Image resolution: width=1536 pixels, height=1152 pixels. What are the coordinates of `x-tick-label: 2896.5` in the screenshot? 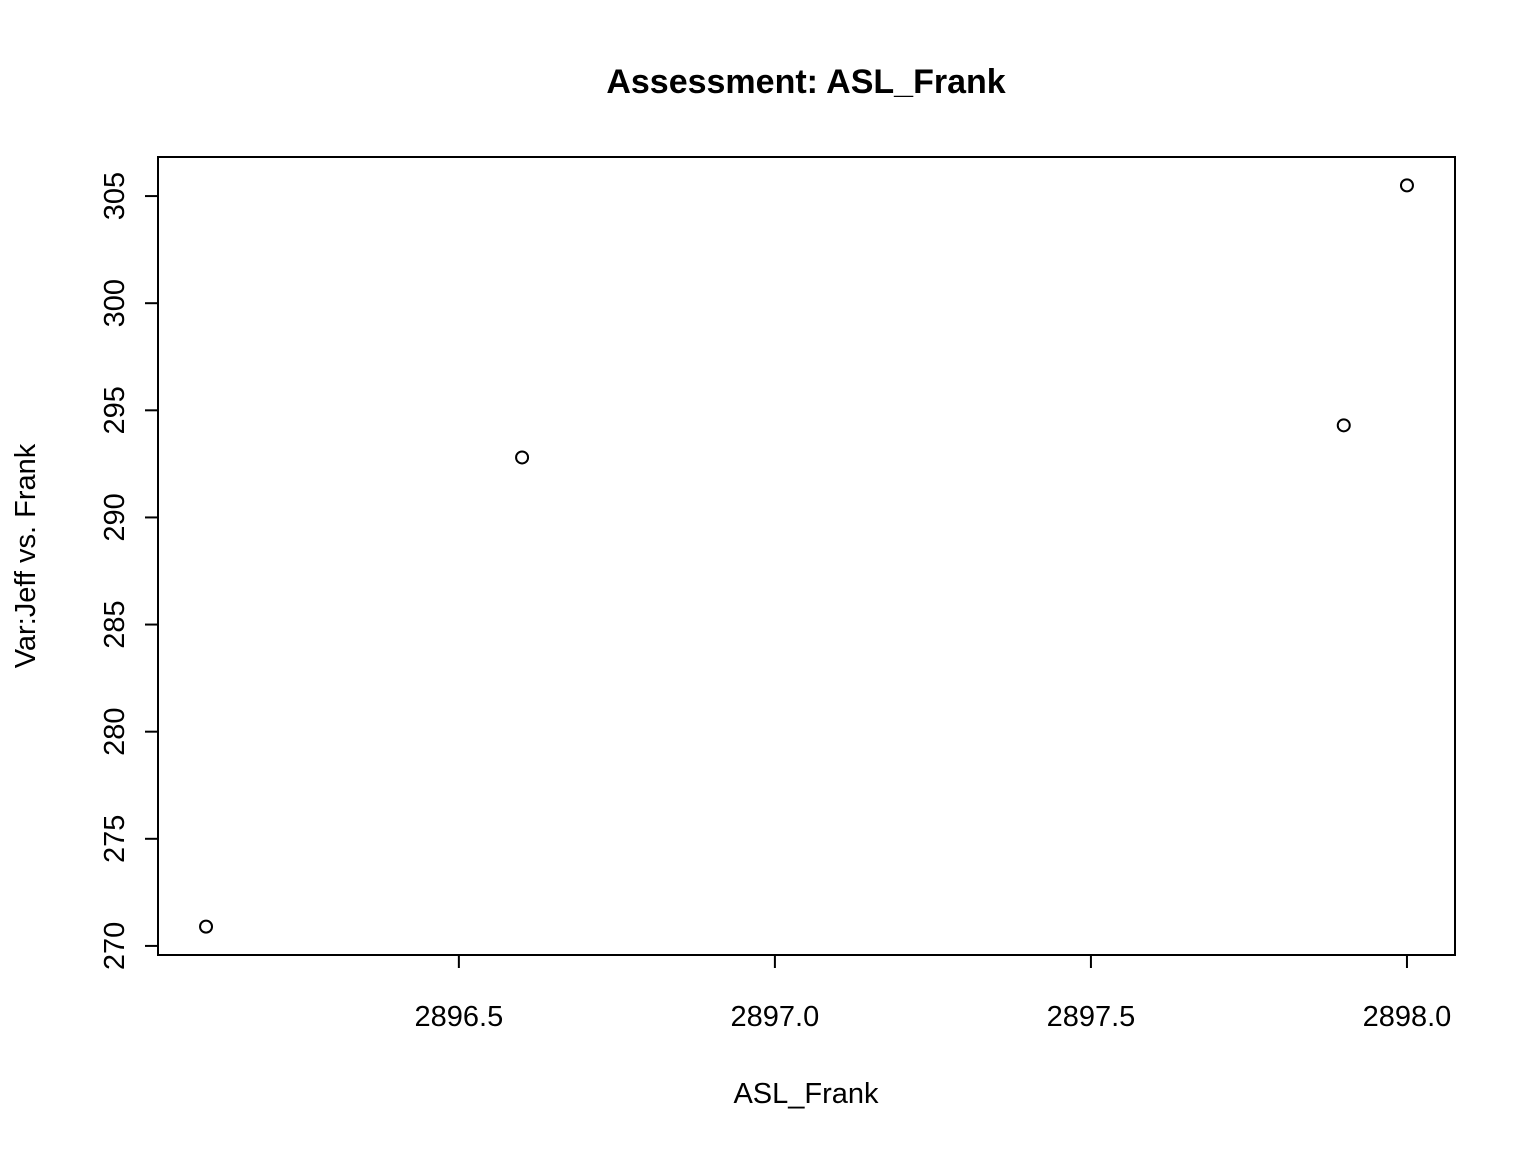 It's located at (459, 1017).